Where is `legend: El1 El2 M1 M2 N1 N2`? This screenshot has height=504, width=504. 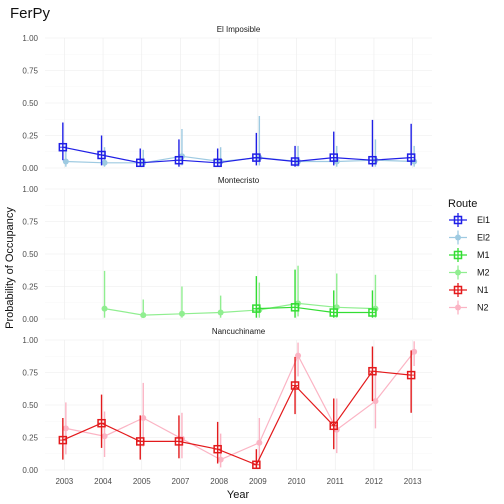
legend: El1 El2 M1 M2 N1 N2 is located at coordinates (469, 264).